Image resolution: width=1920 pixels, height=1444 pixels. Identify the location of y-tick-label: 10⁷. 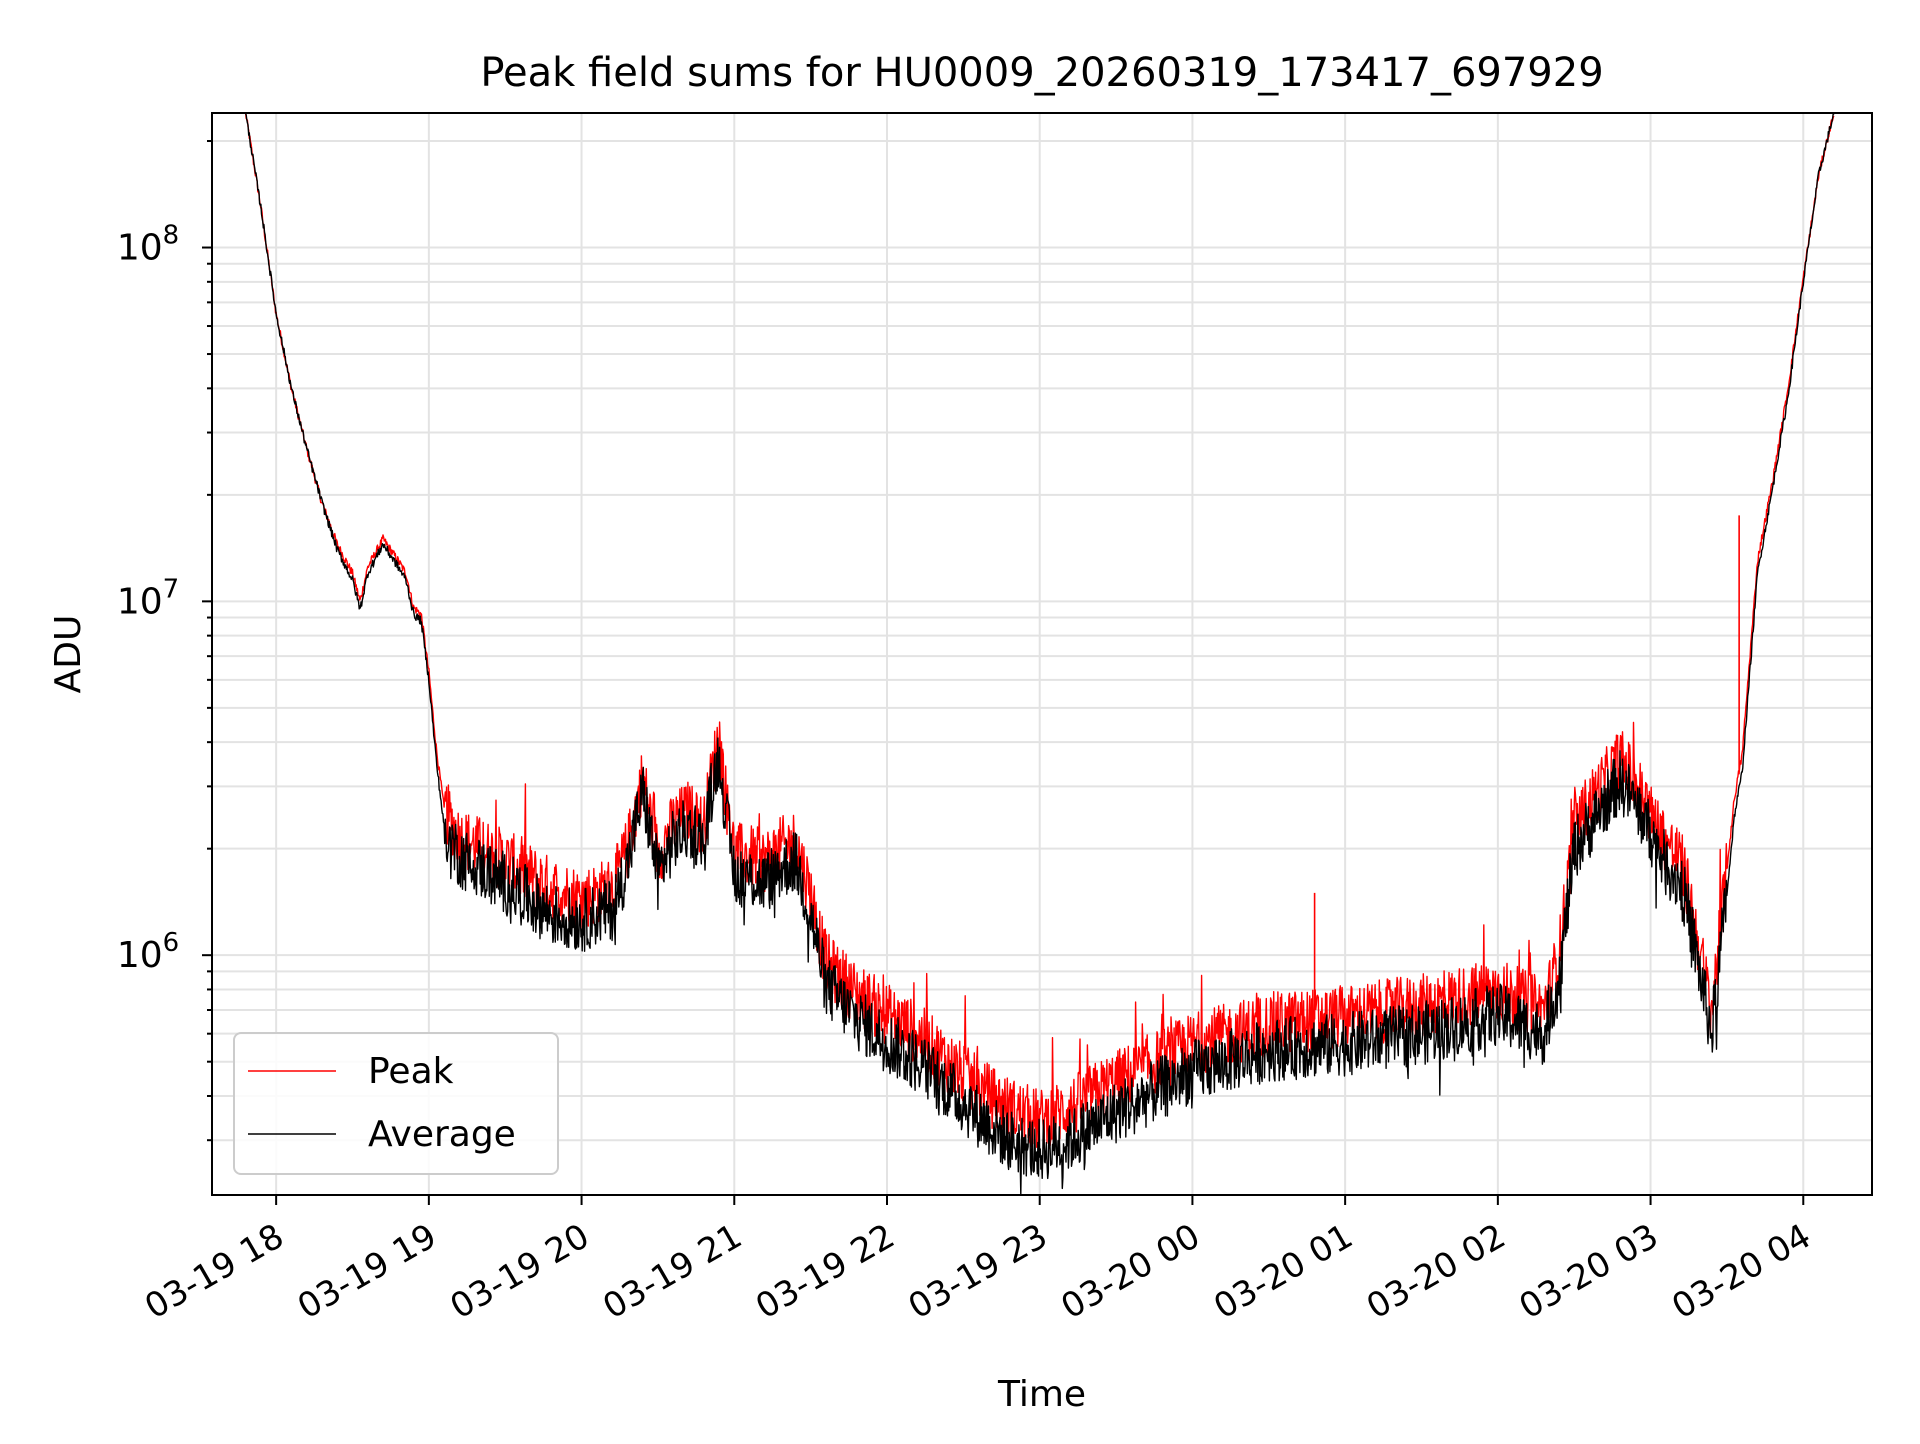
(148, 598).